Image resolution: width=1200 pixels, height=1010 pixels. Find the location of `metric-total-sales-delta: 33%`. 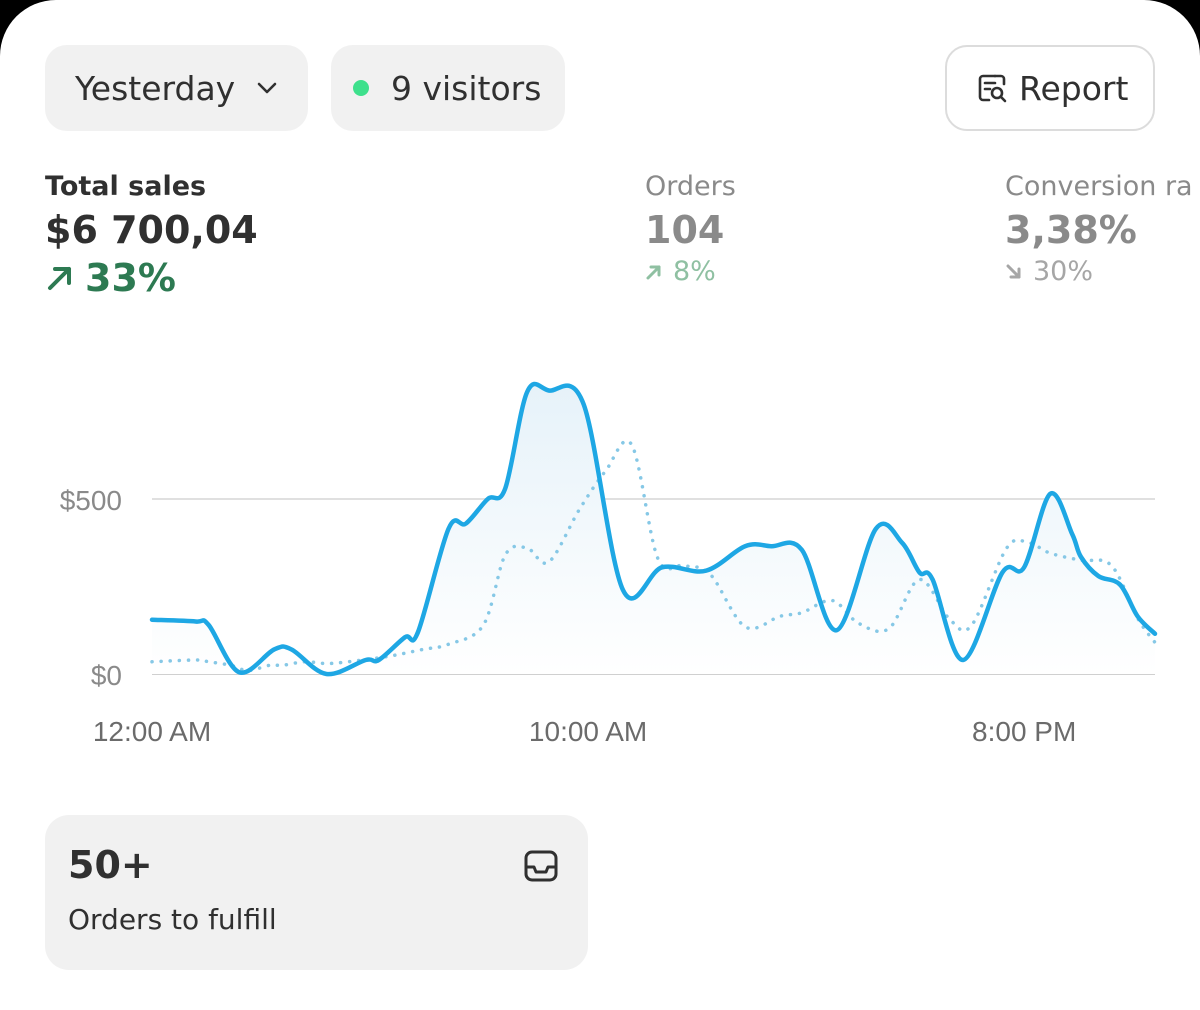

metric-total-sales-delta: 33% is located at coordinates (151, 278).